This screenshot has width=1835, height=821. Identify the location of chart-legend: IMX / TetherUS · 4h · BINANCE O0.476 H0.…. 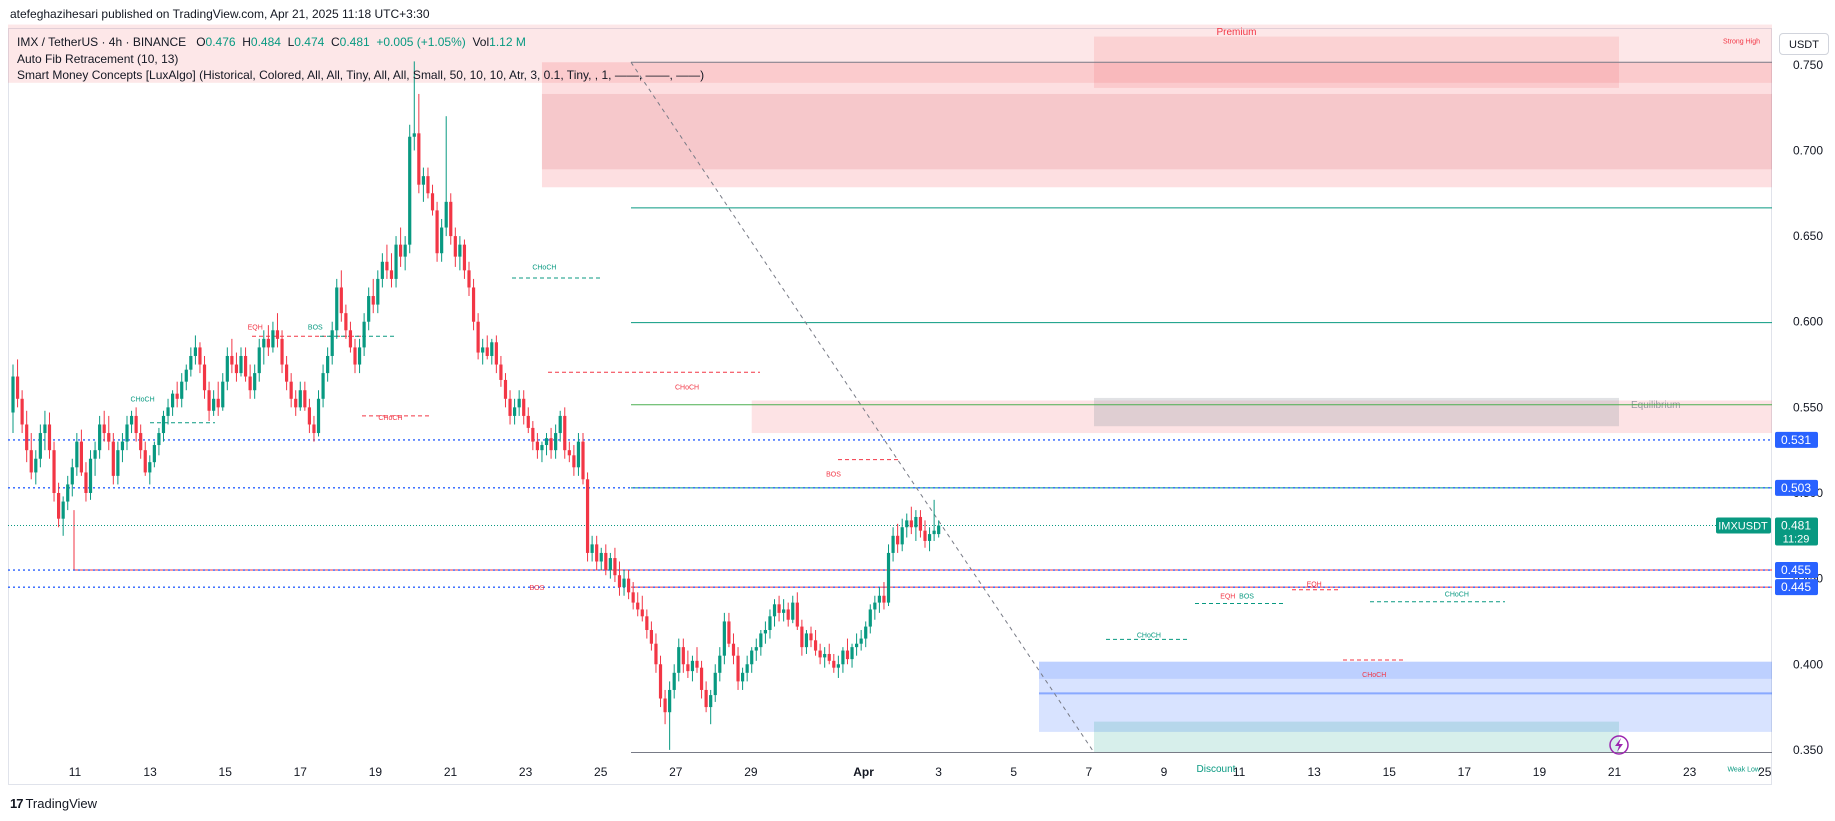
(360, 59).